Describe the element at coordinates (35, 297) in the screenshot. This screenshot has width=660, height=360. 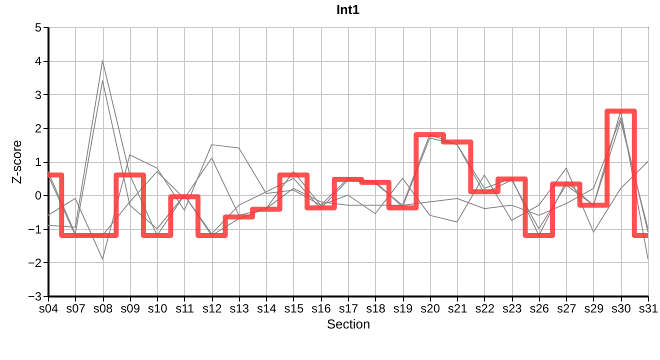
I see `y-tick-label: −3` at that location.